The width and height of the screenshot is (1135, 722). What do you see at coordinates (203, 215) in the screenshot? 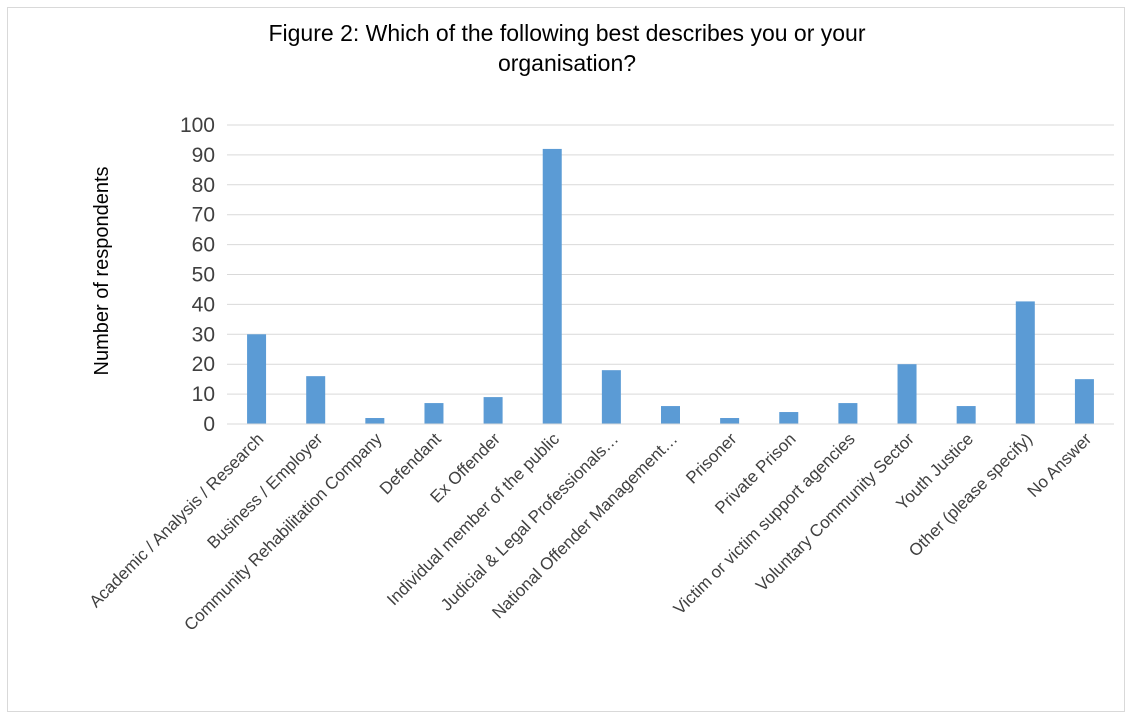
I see `y-tick-label: 70` at bounding box center [203, 215].